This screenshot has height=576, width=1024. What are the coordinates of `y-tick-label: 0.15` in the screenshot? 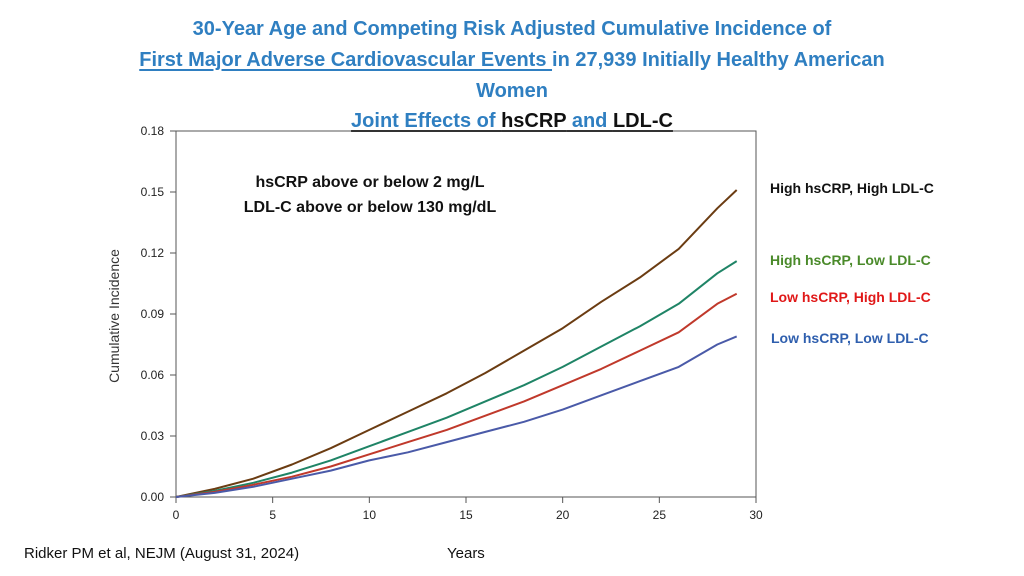 It's located at (153, 192).